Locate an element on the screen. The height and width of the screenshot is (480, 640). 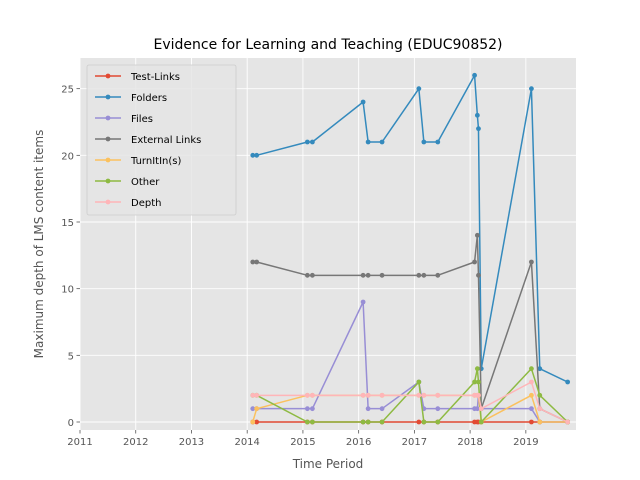
legend-label: Other is located at coordinates (145, 182).